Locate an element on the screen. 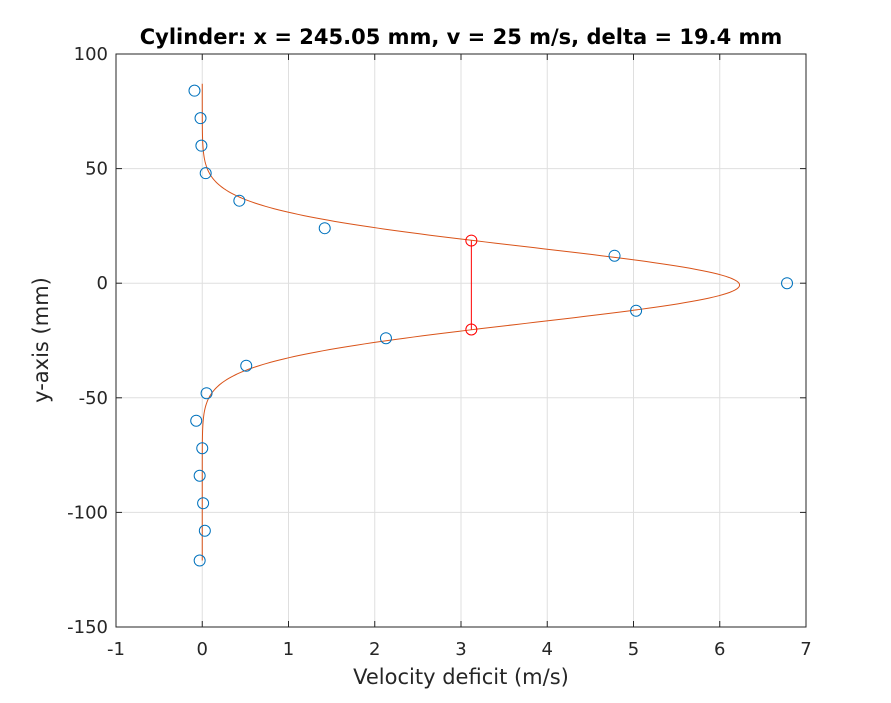 This screenshot has width=891, height=703. x-tick-label: 3 is located at coordinates (460, 649).